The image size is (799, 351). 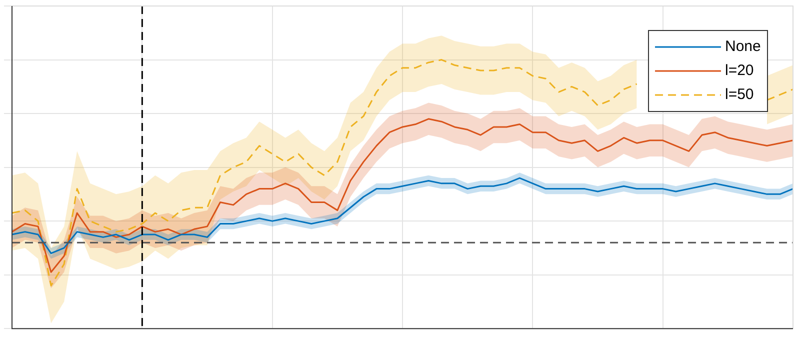 What do you see at coordinates (739, 71) in the screenshot?
I see `legend-label: l=20` at bounding box center [739, 71].